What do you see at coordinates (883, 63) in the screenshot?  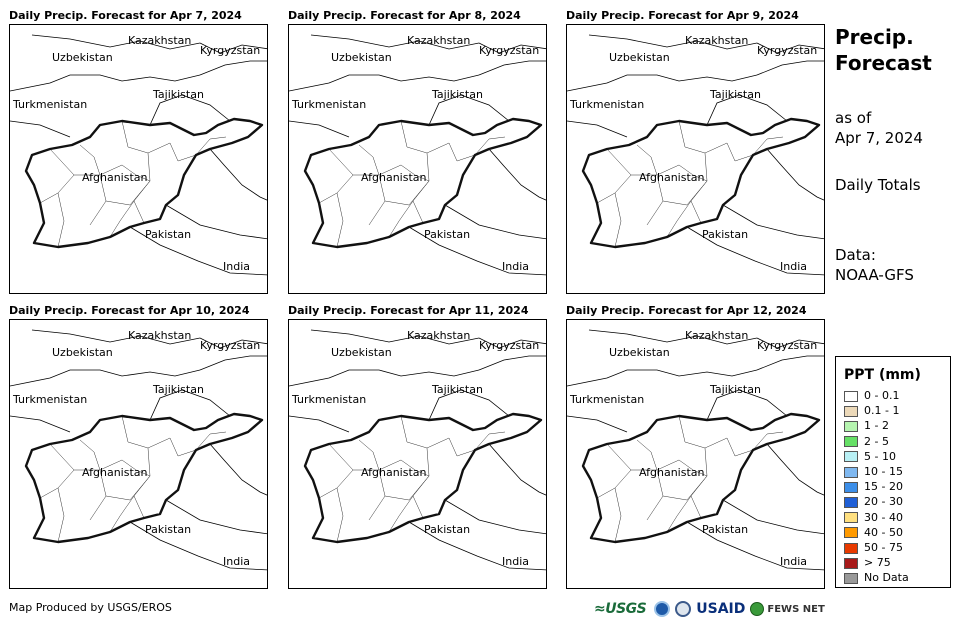 I see `side-title-line2: Forecast` at bounding box center [883, 63].